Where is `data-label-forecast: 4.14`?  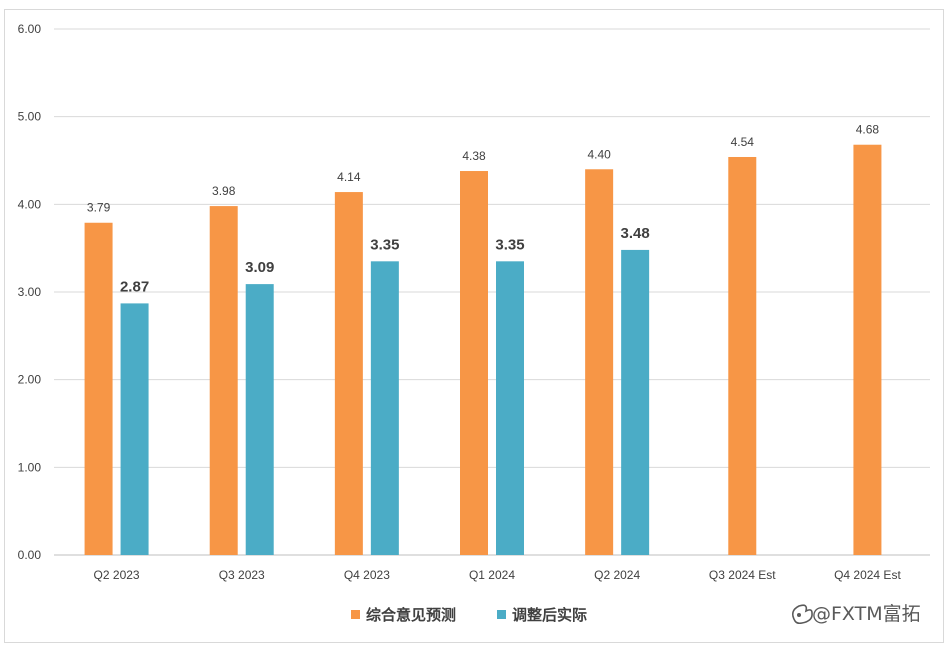 data-label-forecast: 4.14 is located at coordinates (349, 177).